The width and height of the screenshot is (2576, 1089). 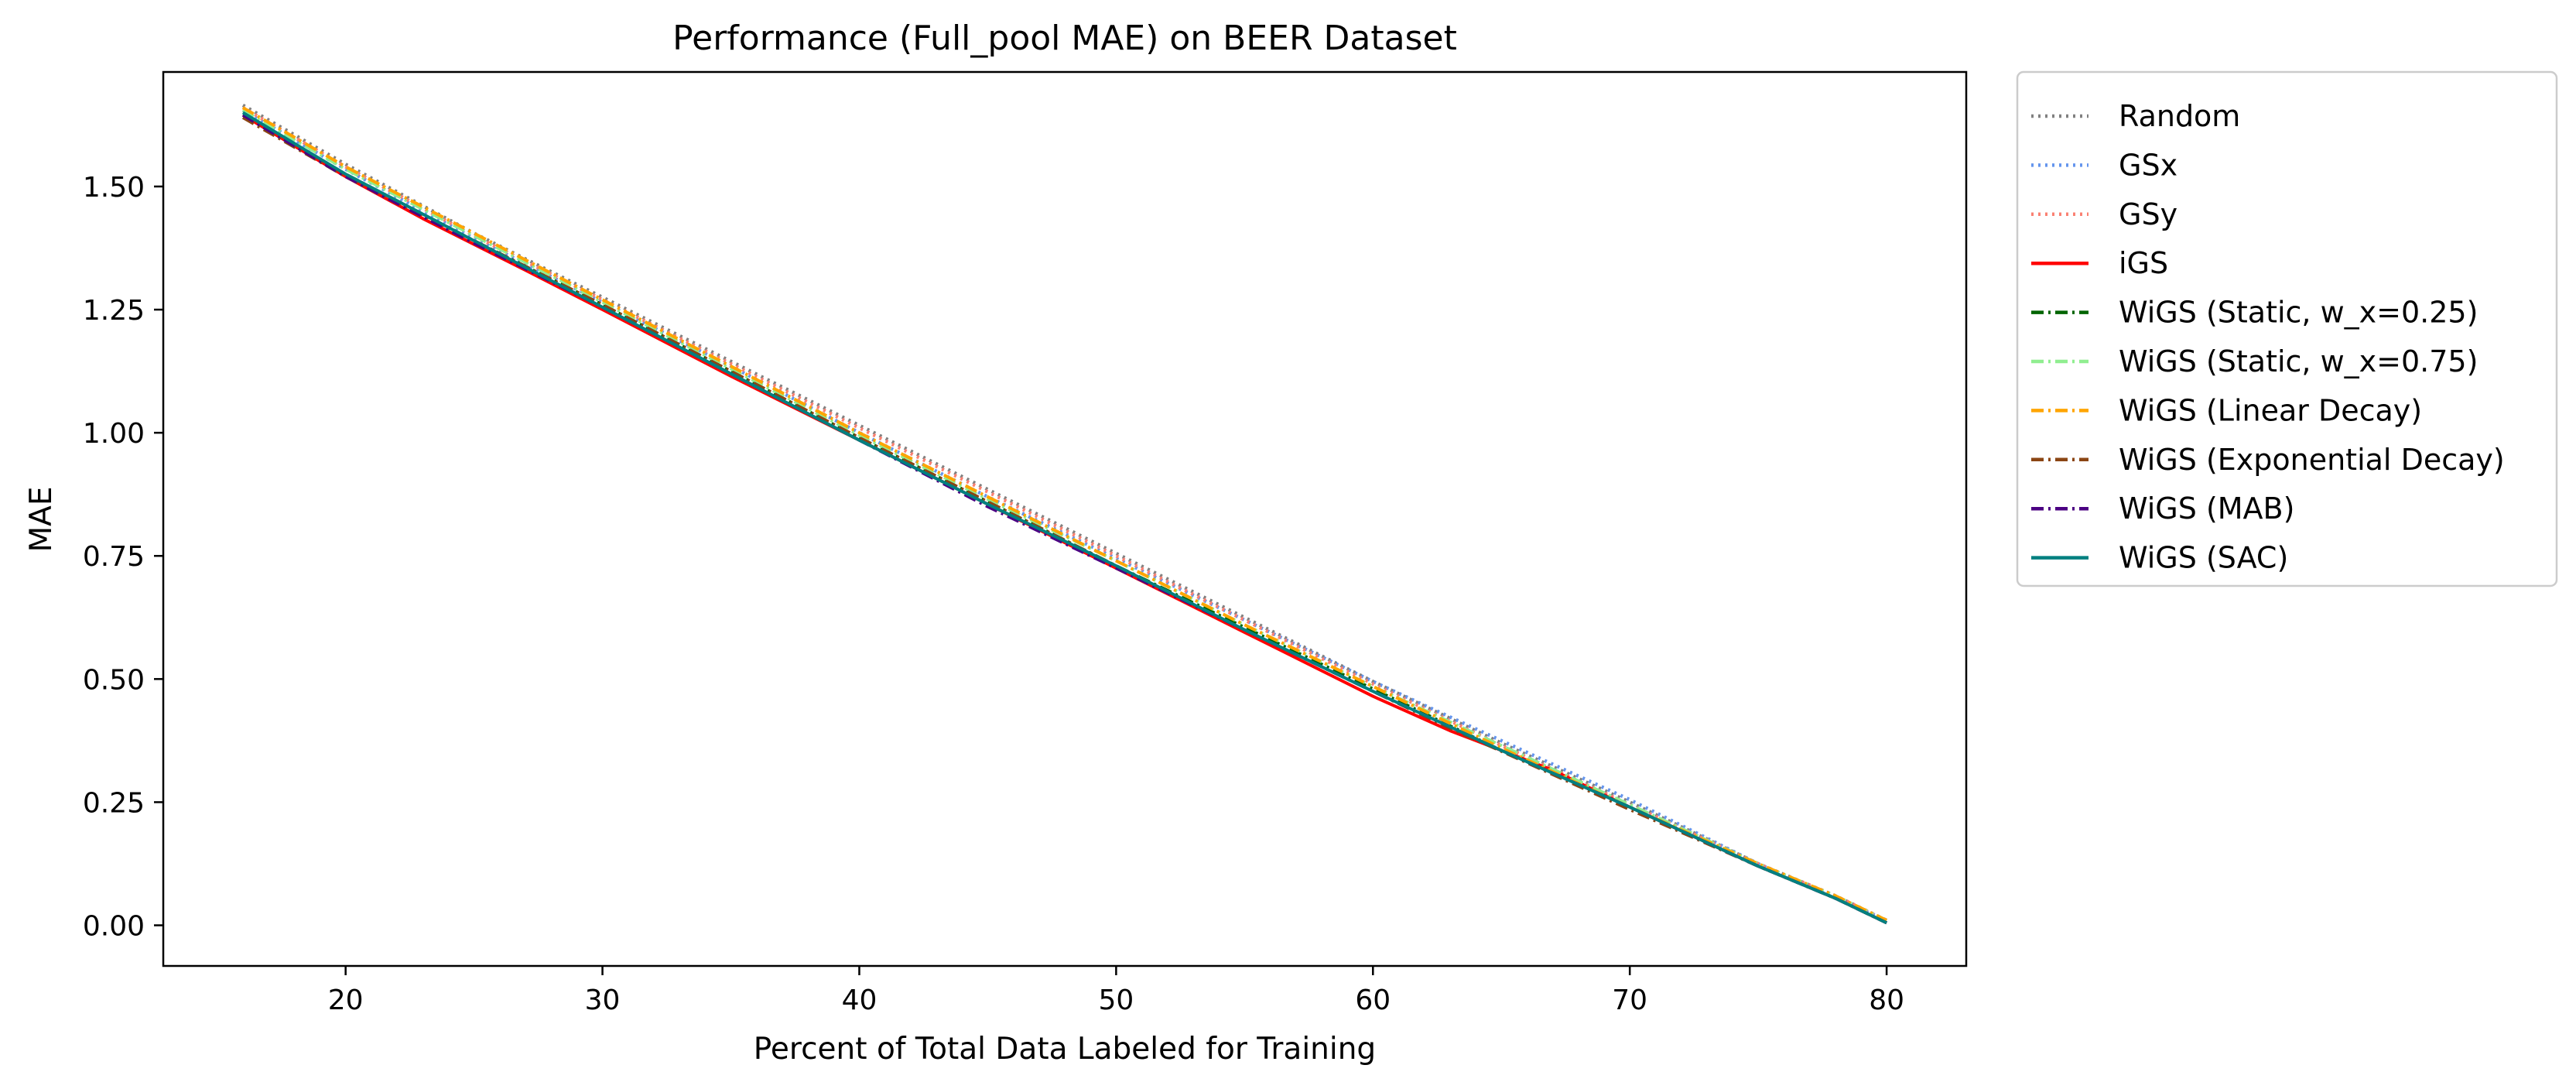 What do you see at coordinates (860, 1000) in the screenshot?
I see `x-tick-label: 40` at bounding box center [860, 1000].